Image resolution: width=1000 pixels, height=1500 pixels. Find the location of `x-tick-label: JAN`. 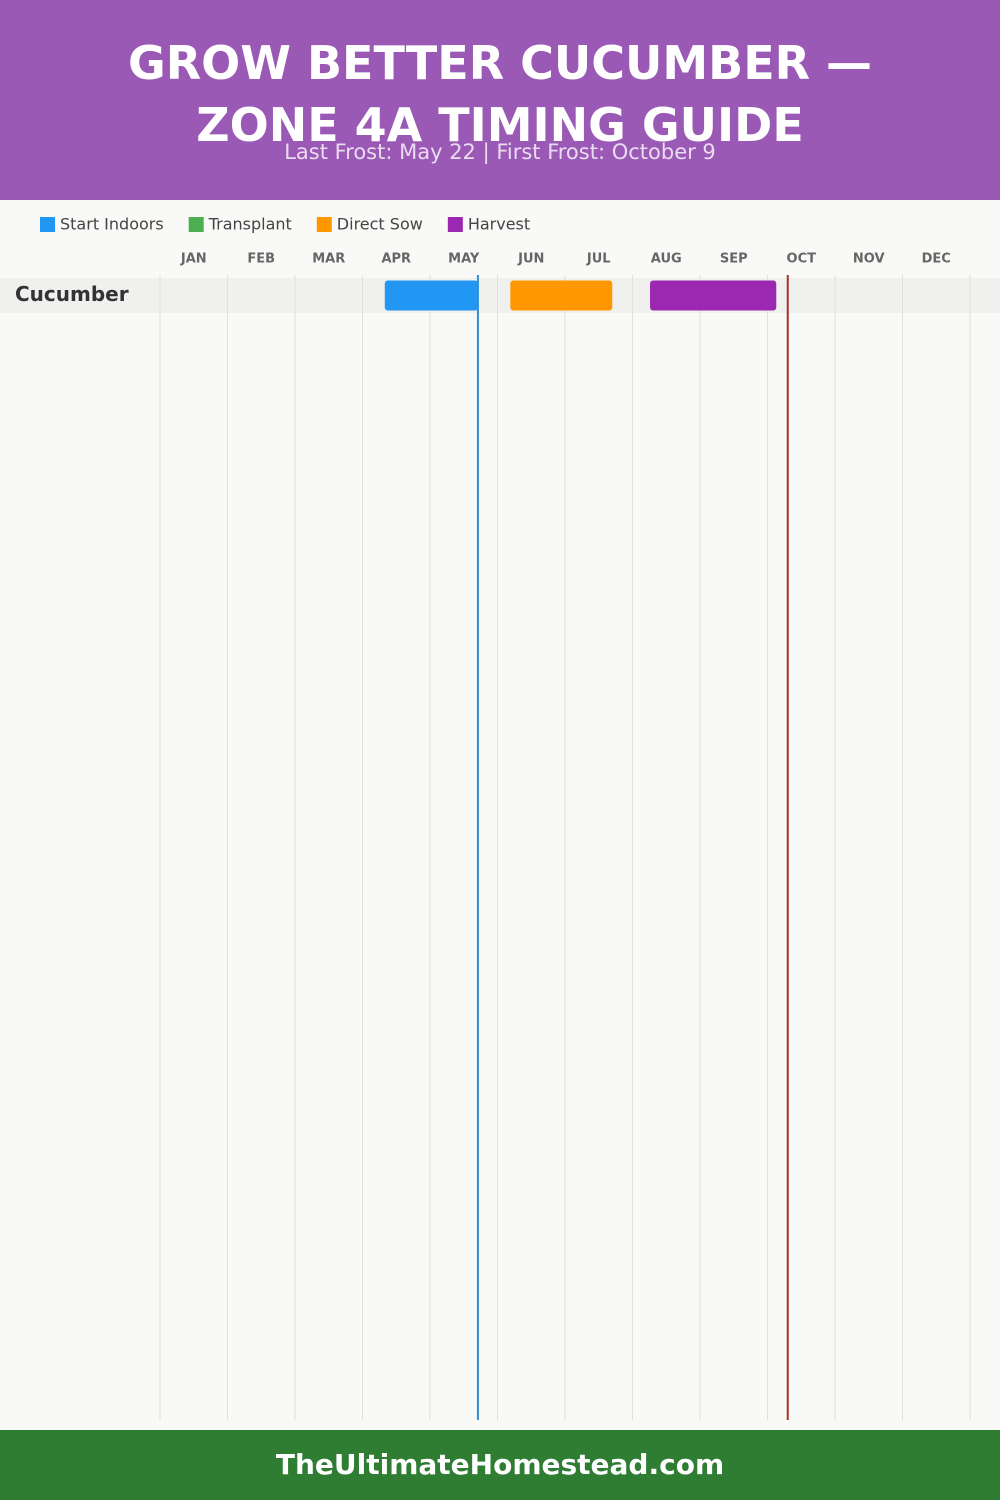

x-tick-label: JAN is located at coordinates (193, 259).